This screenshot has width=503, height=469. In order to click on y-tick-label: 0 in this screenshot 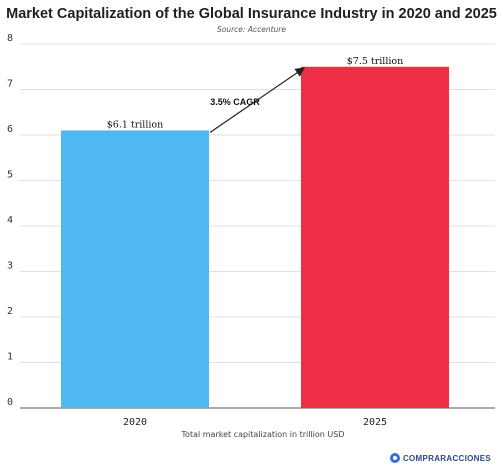, I will do `click(10, 402)`.